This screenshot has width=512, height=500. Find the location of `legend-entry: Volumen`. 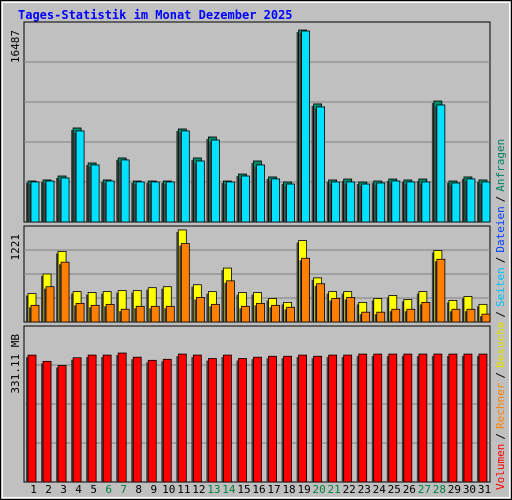

legend-entry: Volumen is located at coordinates (500, 467).